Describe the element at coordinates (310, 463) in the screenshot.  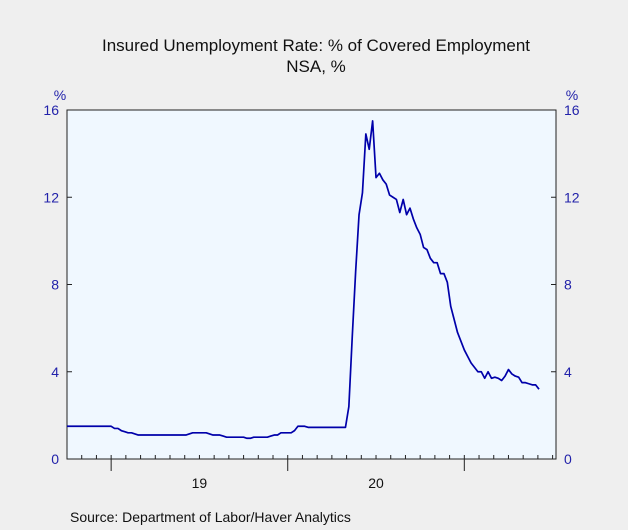
I see `x-minor-ticks` at that location.